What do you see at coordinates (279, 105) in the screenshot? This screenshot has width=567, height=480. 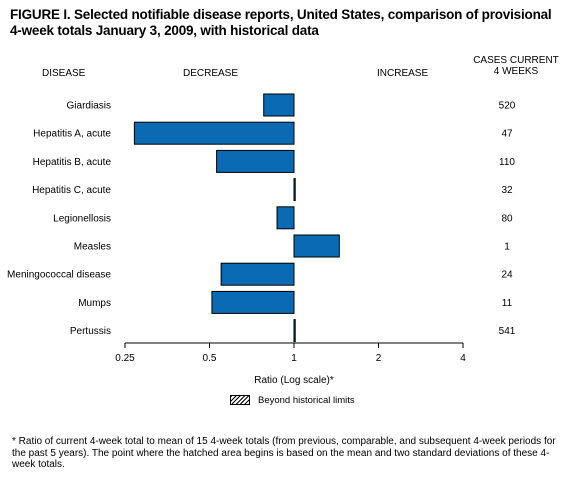 I see `bar-giardiasis` at bounding box center [279, 105].